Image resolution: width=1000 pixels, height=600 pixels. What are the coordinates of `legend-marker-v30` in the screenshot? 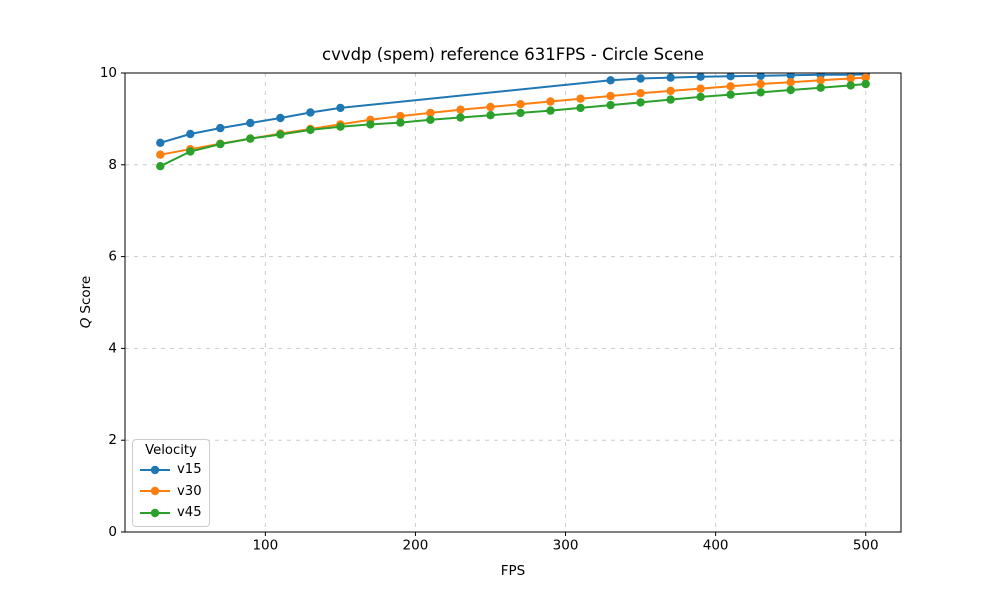 It's located at (155, 491).